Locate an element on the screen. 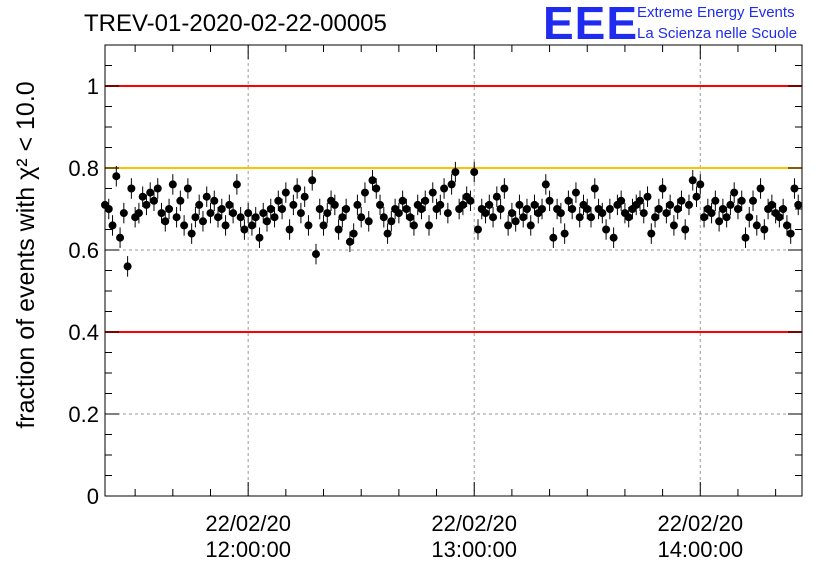 This screenshot has width=836, height=572. y-tick-label: 0.6 is located at coordinates (83, 250).